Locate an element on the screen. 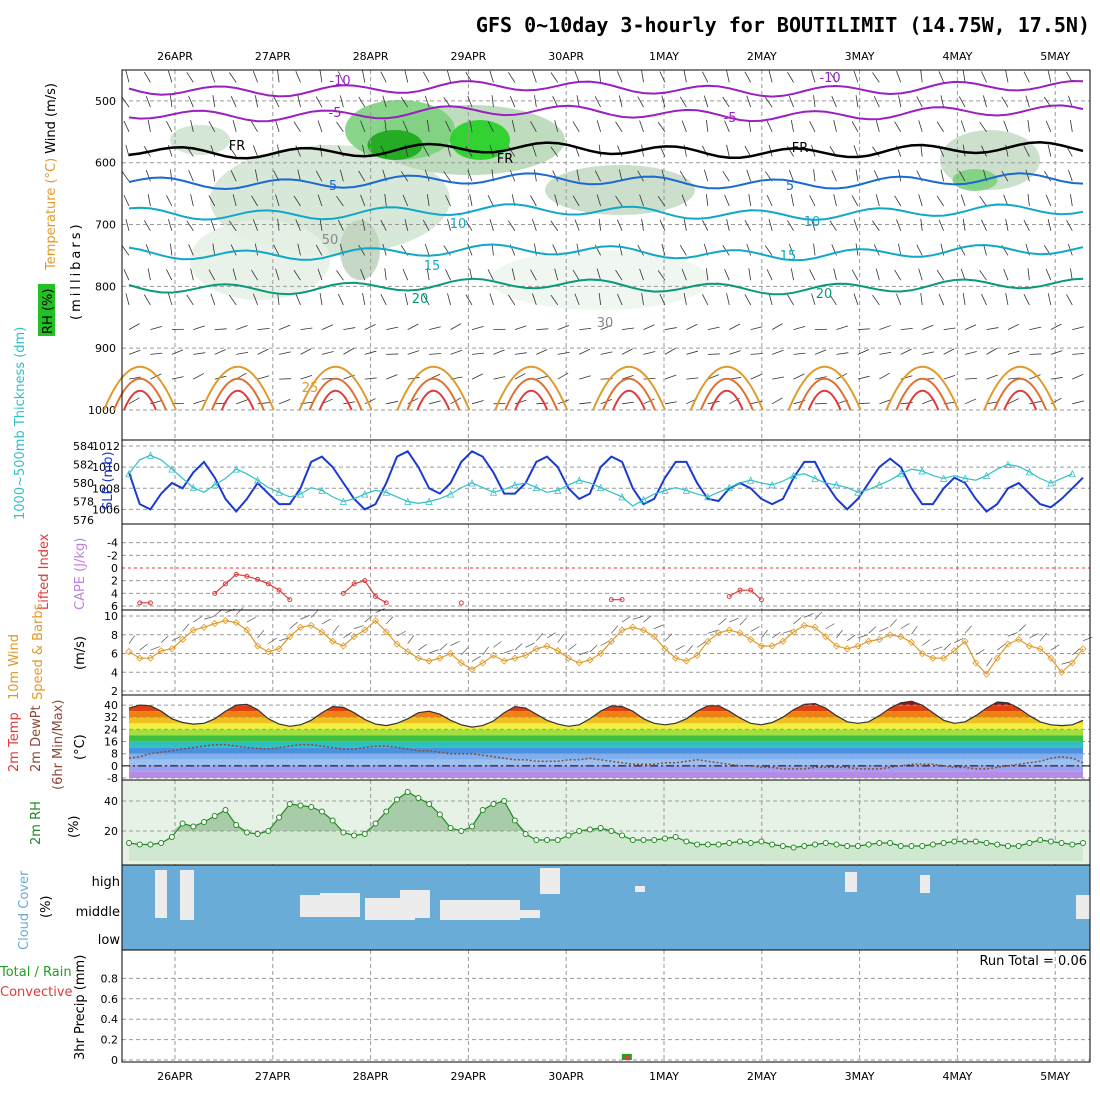 This screenshot has width=1100, height=1100. x-tick-top-8: 4MAY is located at coordinates (957, 56).